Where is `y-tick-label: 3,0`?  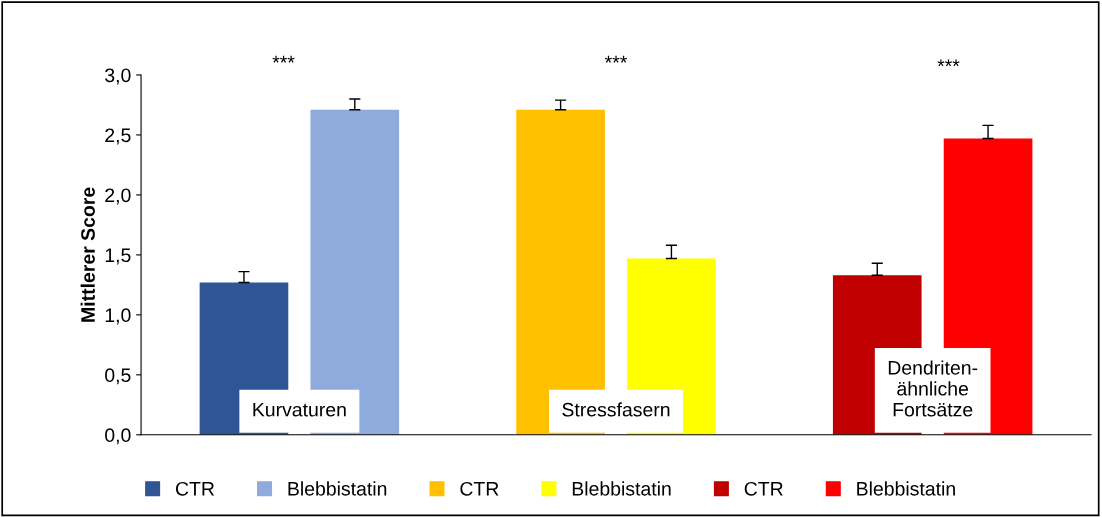 y-tick-label: 3,0 is located at coordinates (118, 76).